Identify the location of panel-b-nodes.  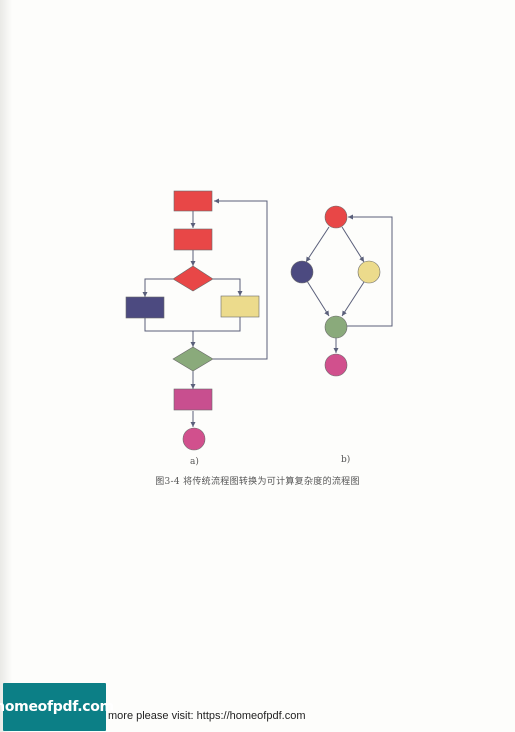
(335, 291).